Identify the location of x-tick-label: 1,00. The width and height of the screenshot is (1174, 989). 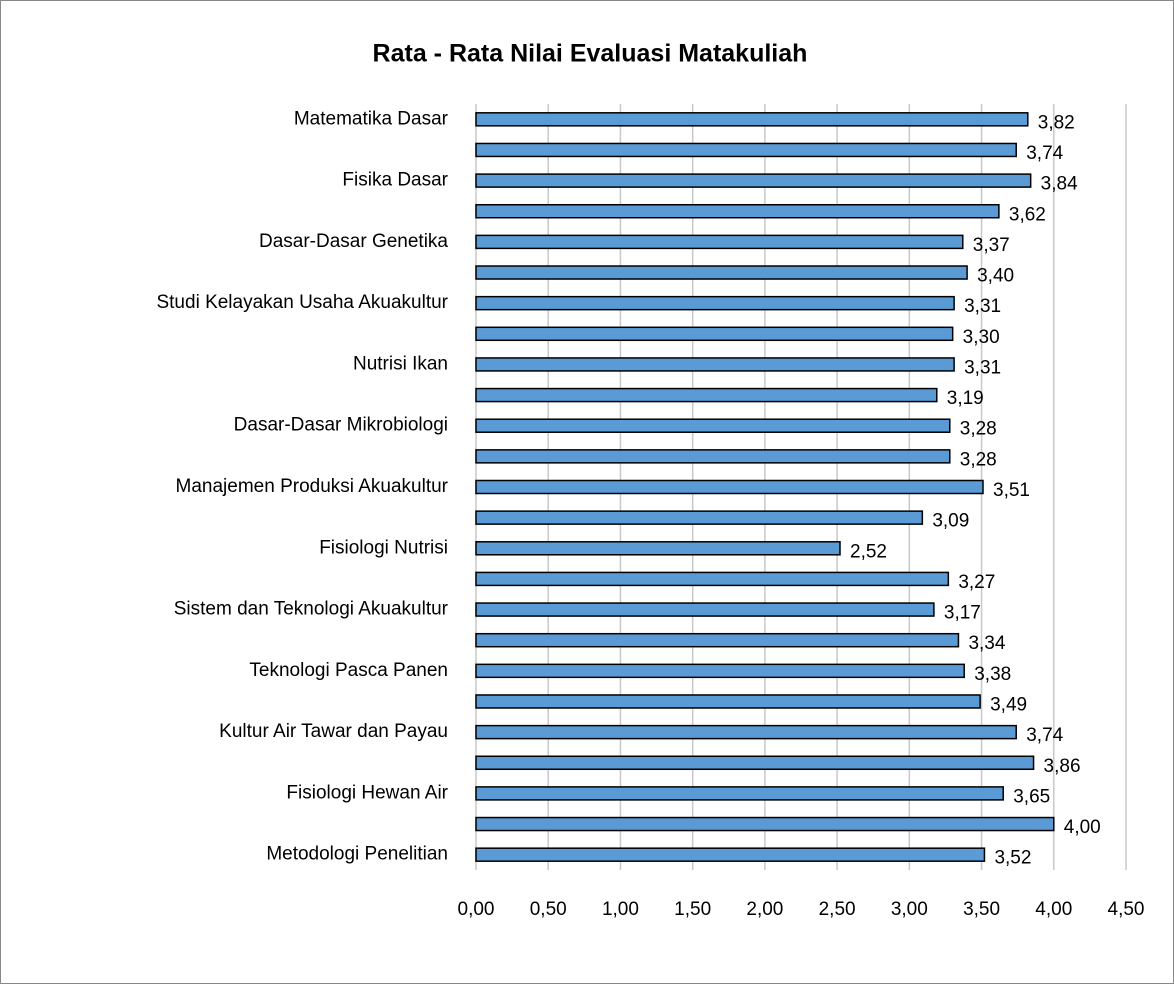
(620, 909).